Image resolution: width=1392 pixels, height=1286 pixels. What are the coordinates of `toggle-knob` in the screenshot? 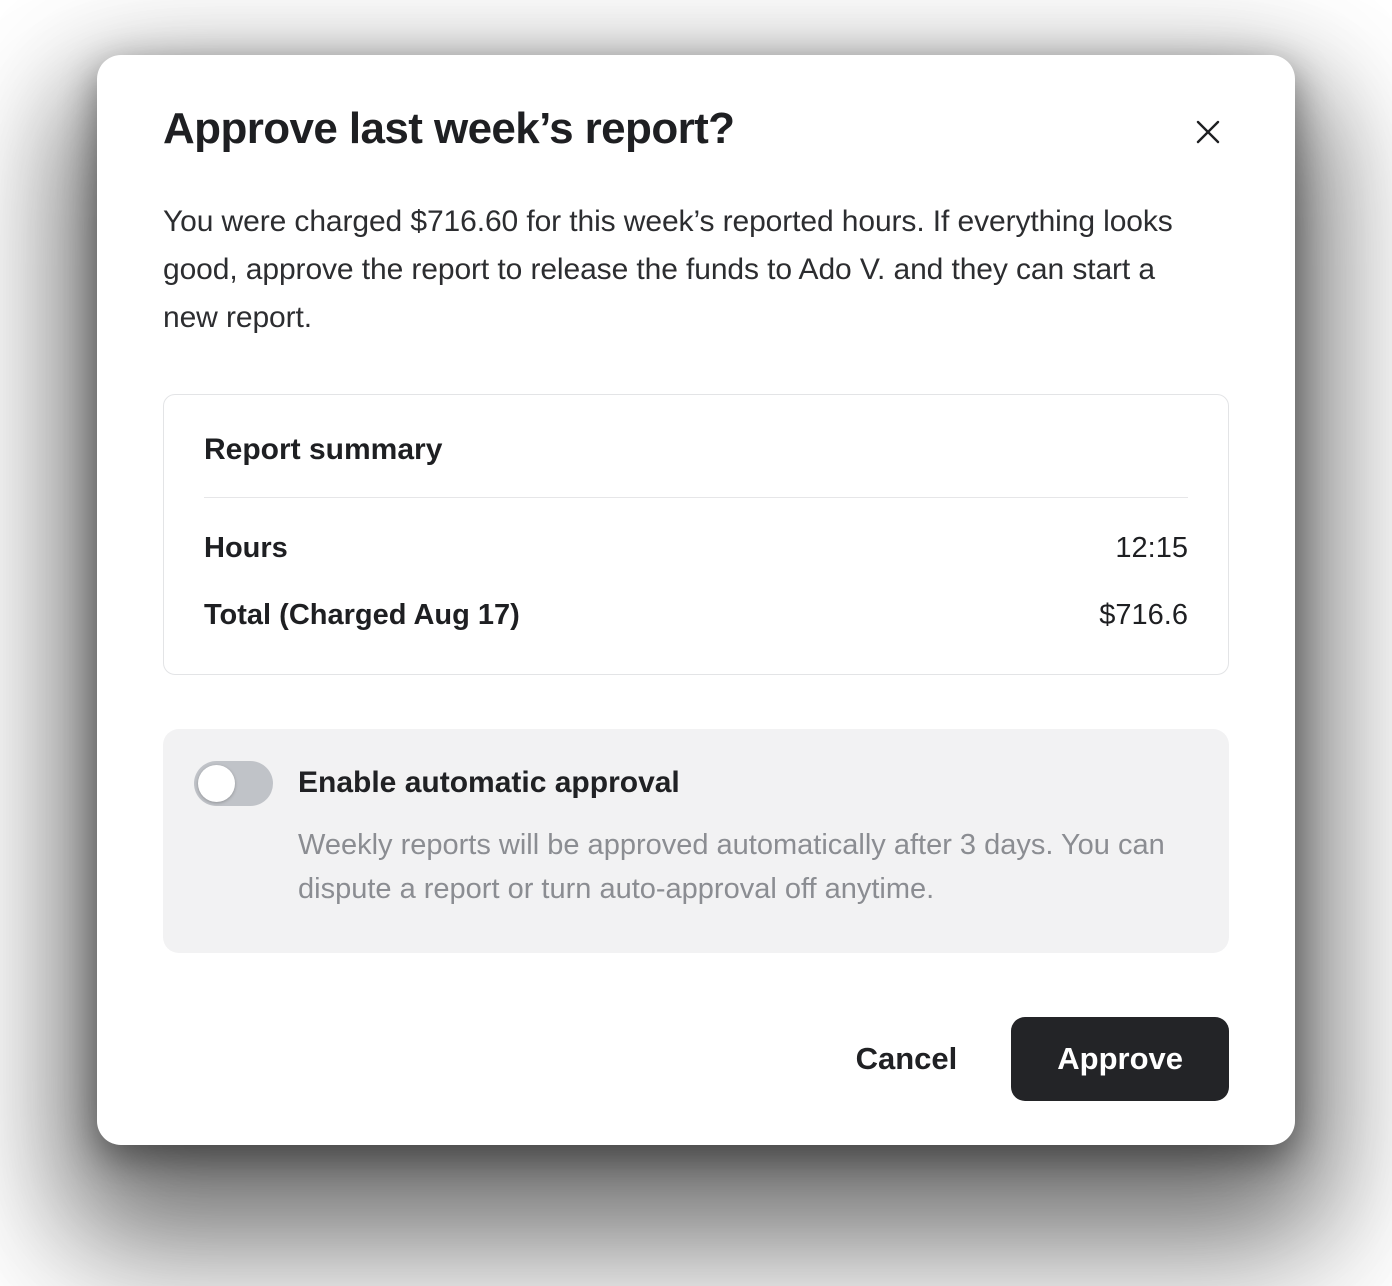 It's located at (216, 783).